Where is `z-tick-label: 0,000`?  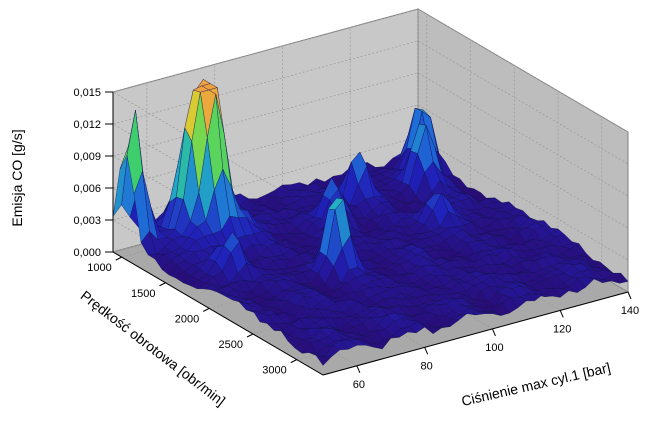 z-tick-label: 0,000 is located at coordinates (87, 253).